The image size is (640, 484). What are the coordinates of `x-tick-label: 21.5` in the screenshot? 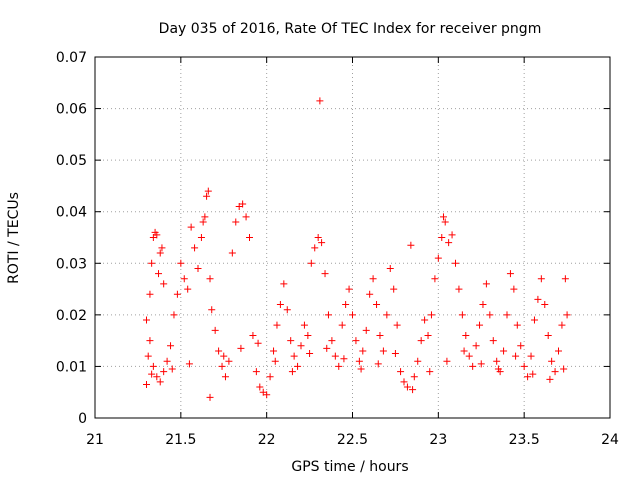 It's located at (180, 440).